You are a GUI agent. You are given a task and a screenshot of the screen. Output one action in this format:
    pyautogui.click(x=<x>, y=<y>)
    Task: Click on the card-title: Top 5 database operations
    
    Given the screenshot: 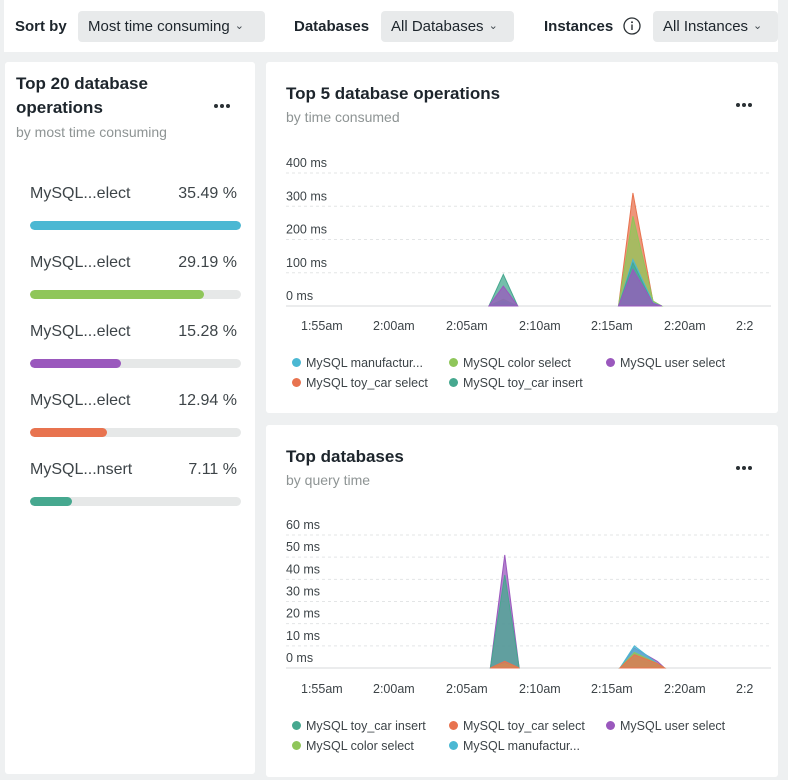 What is the action you would take?
    pyautogui.click(x=393, y=93)
    